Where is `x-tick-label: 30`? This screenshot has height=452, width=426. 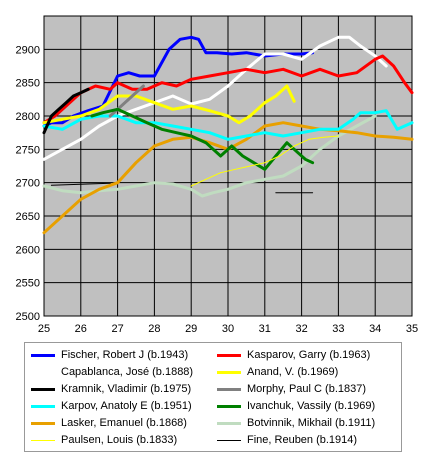 x-tick-label: 30 is located at coordinates (228, 329).